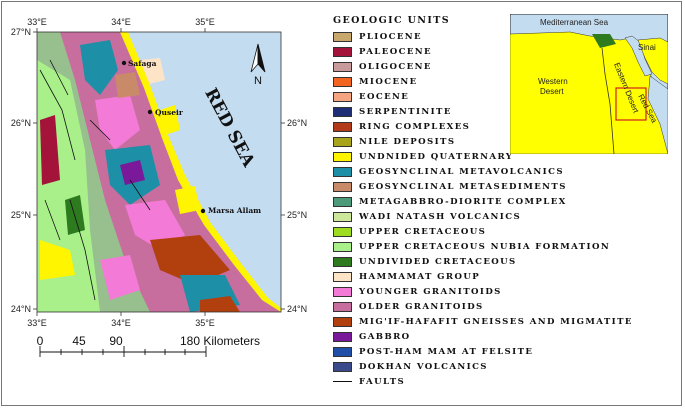 This screenshot has height=409, width=685. Describe the element at coordinates (498, 111) in the screenshot. I see `legend-item: SERPENTINITE` at that location.